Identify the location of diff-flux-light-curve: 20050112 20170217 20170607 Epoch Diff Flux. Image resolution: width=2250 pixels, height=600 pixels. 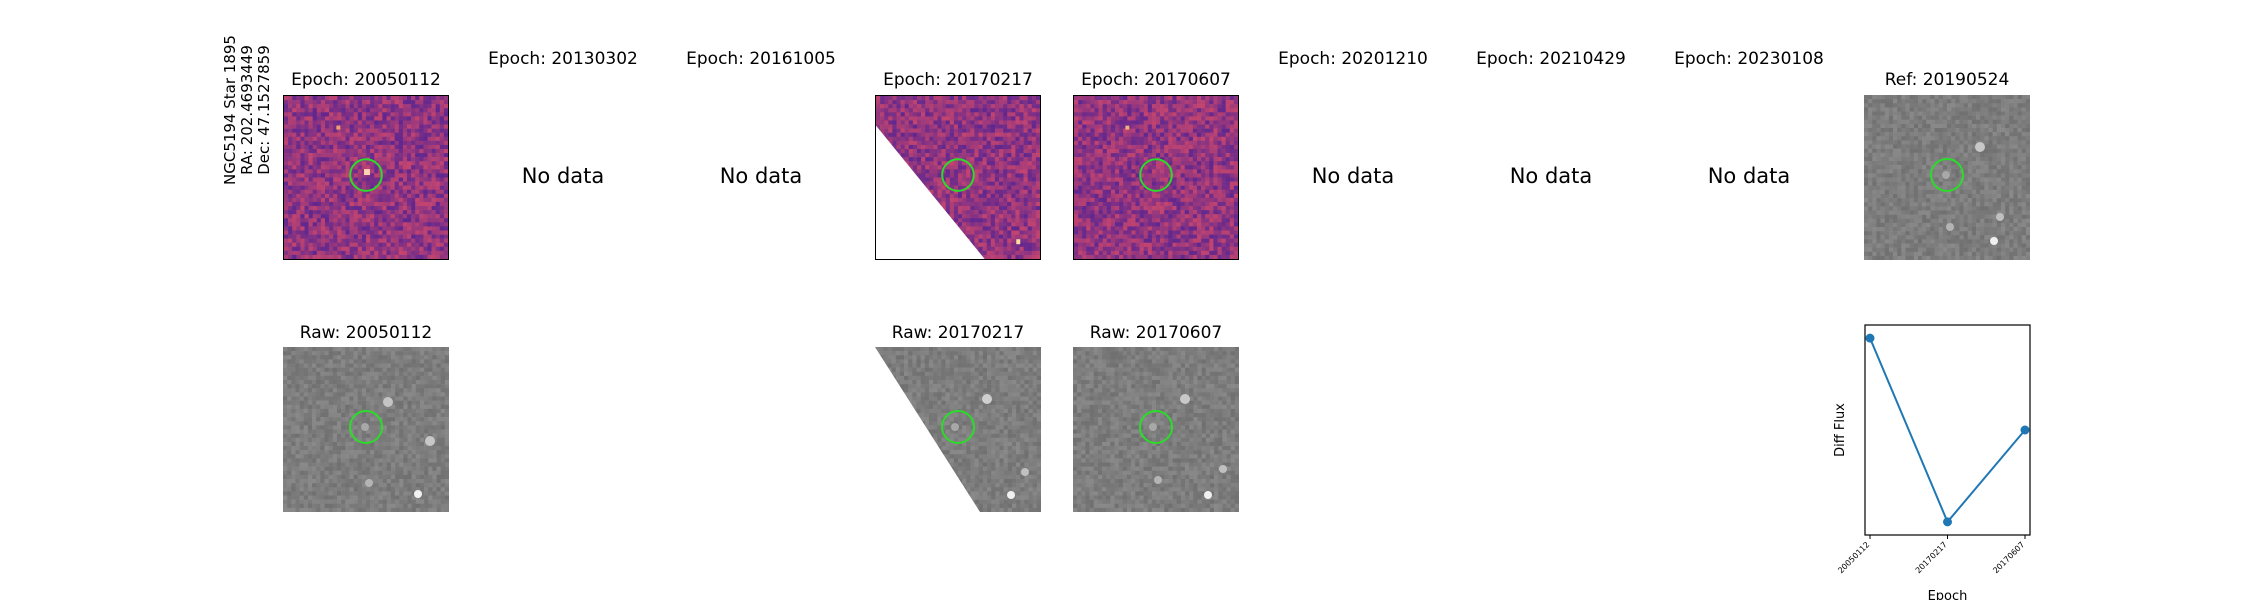
(1932, 462).